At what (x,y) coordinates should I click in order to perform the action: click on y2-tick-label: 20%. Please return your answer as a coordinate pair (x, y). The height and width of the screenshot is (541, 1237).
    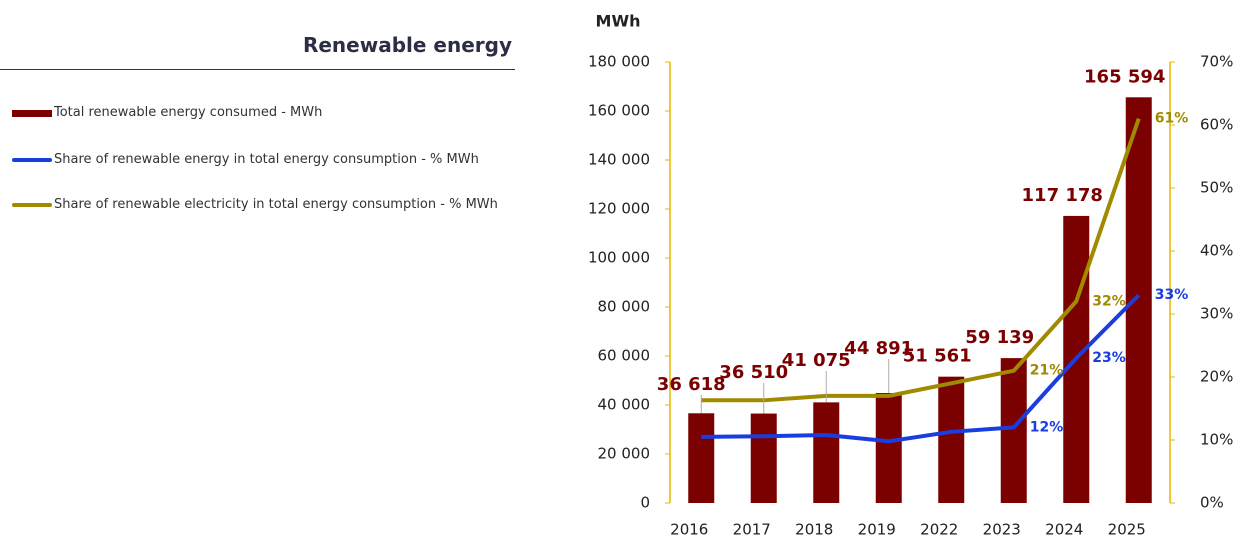
    Looking at the image, I should click on (1216, 377).